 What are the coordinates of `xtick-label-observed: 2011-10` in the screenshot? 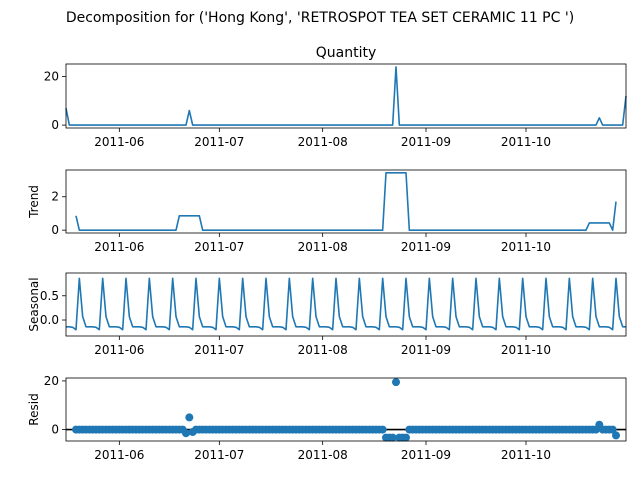 It's located at (526, 142).